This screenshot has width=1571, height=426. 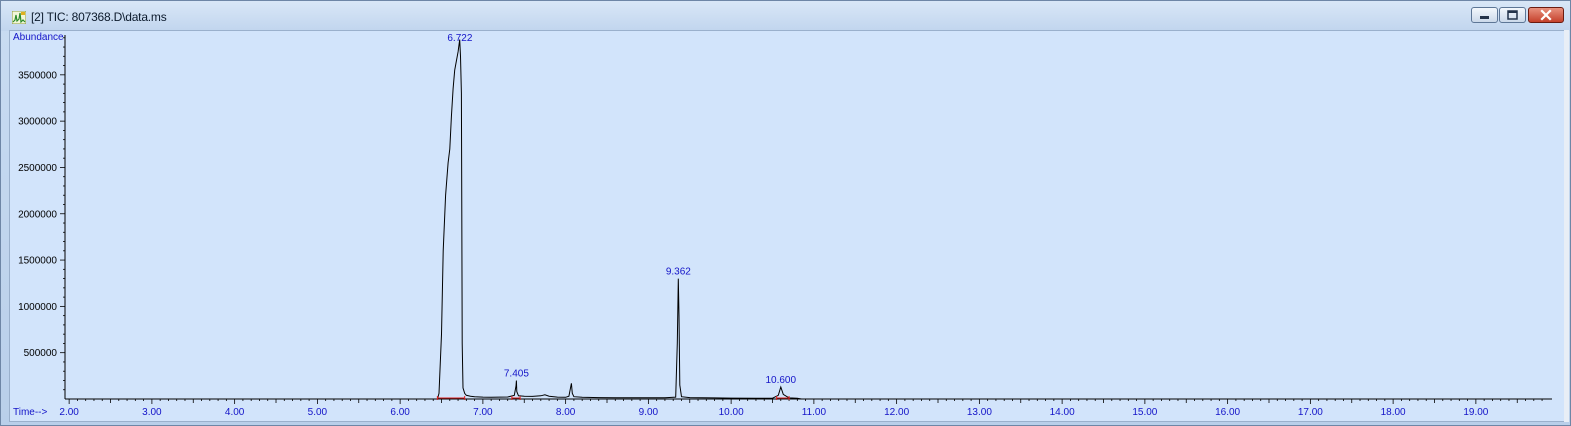 What do you see at coordinates (814, 412) in the screenshot?
I see `x-tick-label: 11.00` at bounding box center [814, 412].